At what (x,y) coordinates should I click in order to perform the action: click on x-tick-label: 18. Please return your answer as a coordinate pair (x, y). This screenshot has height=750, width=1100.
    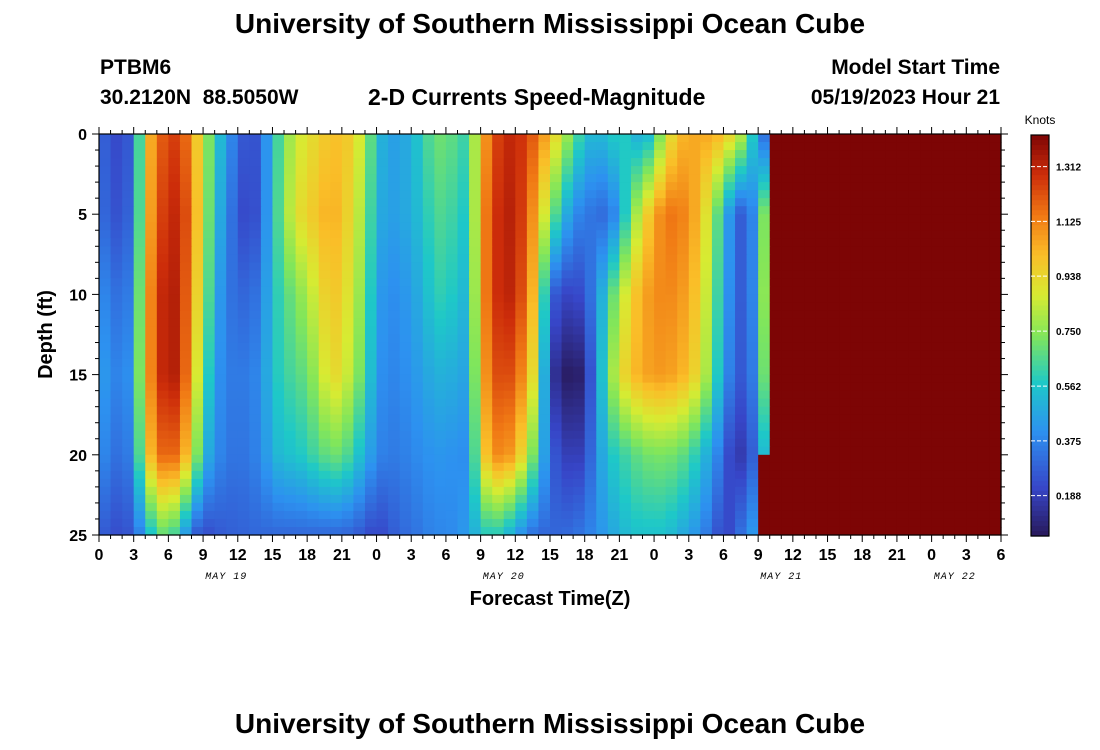
    Looking at the image, I should click on (862, 555).